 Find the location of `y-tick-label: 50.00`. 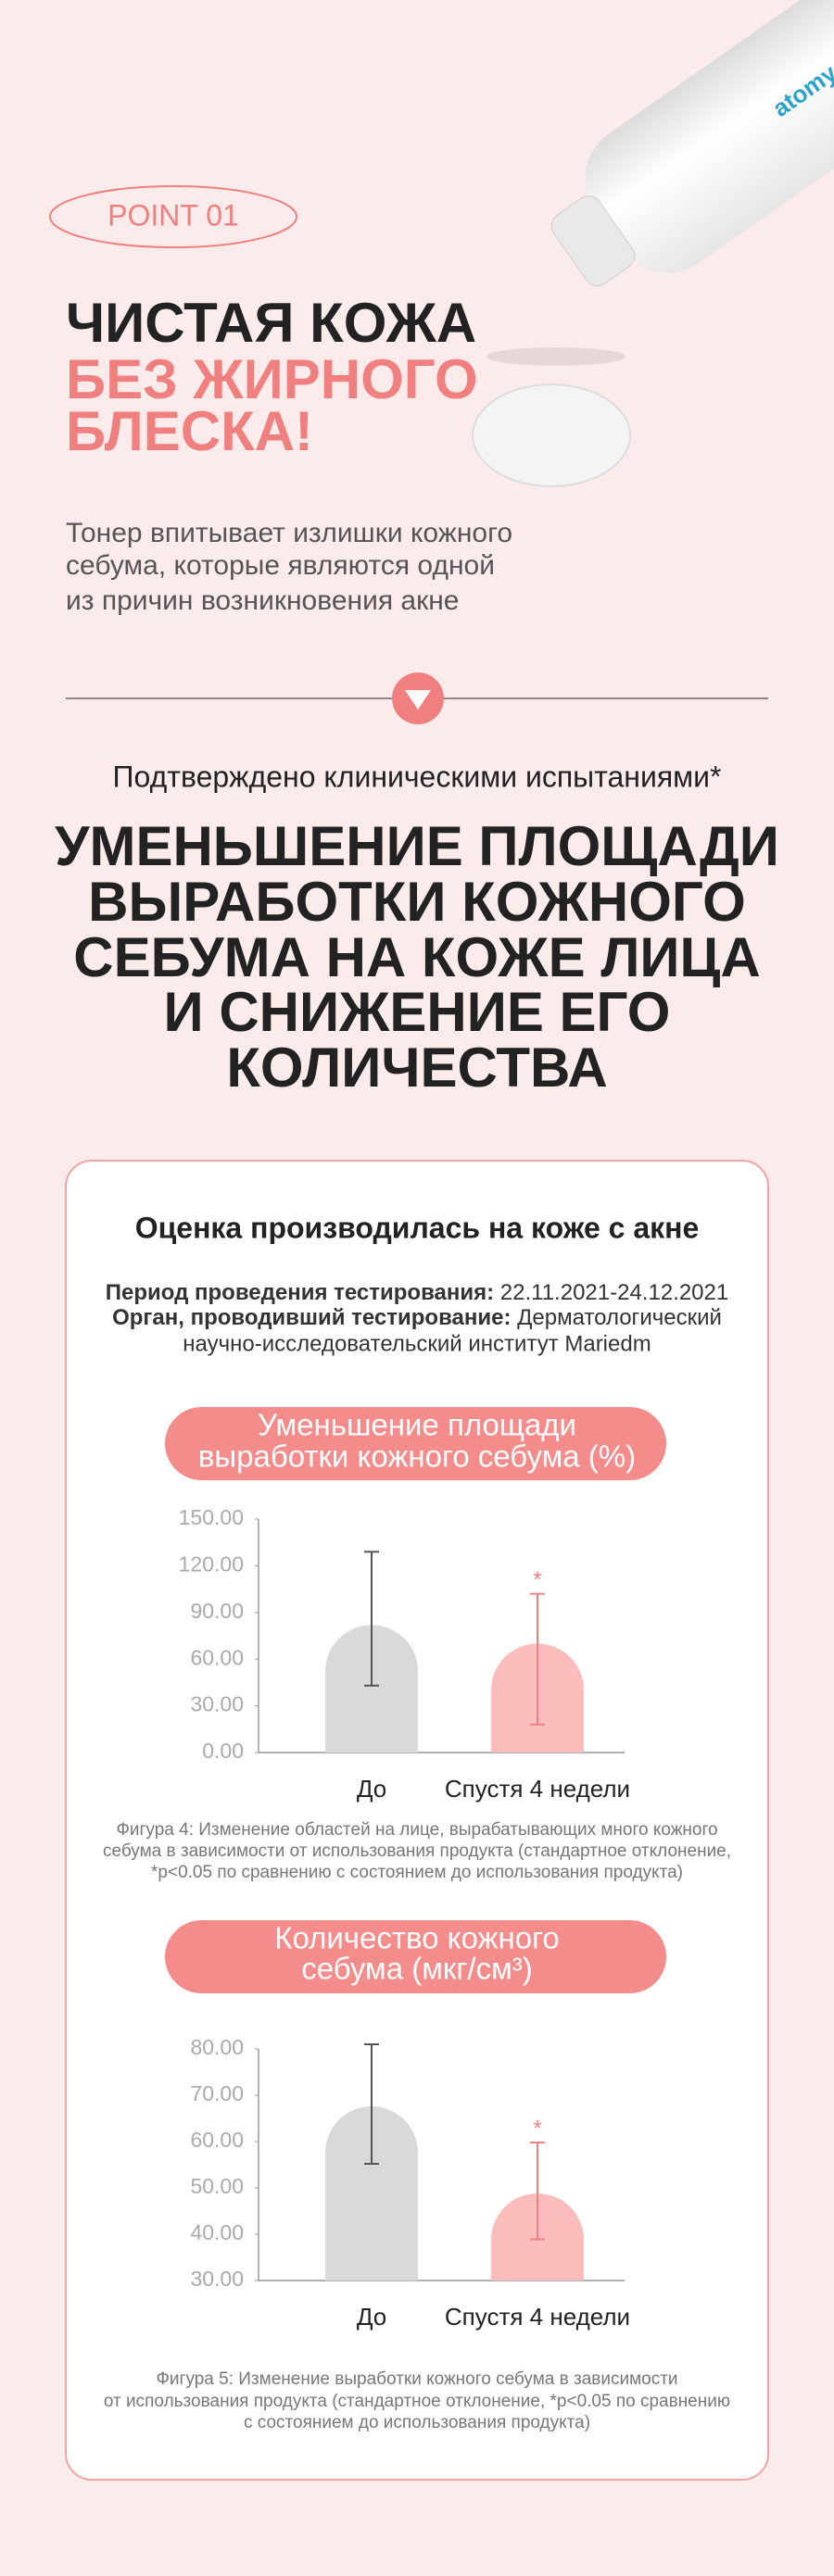

y-tick-label: 50.00 is located at coordinates (217, 2186).